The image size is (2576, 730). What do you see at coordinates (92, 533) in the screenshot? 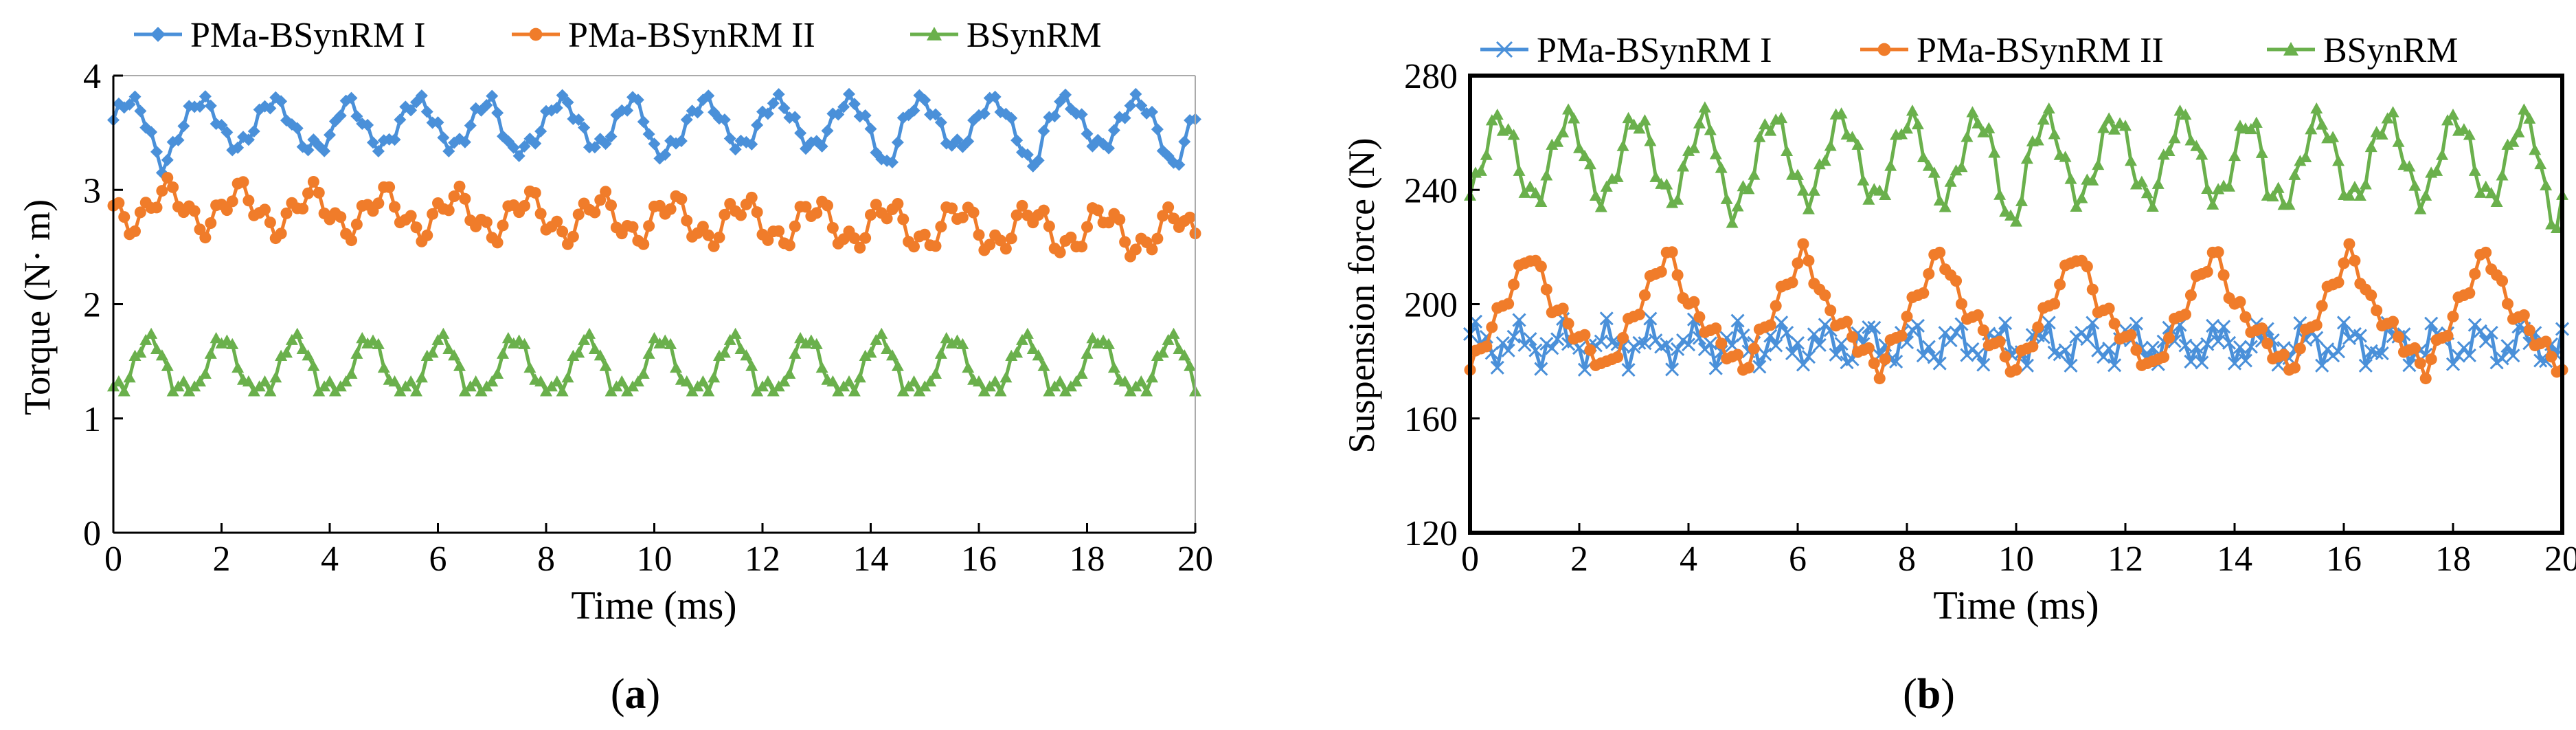
I see `chart-a-ytick-label: 0` at bounding box center [92, 533].